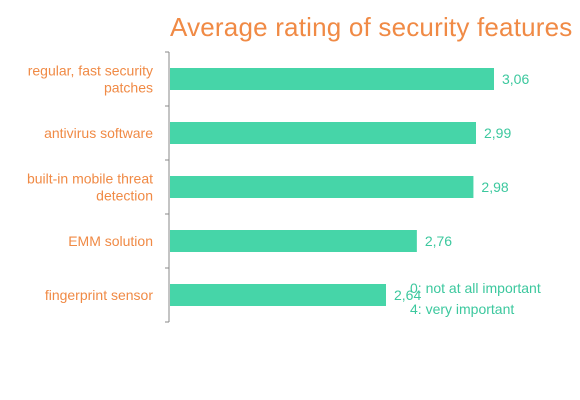  What do you see at coordinates (90, 187) in the screenshot?
I see `category-label: built-in mobile threat detection` at bounding box center [90, 187].